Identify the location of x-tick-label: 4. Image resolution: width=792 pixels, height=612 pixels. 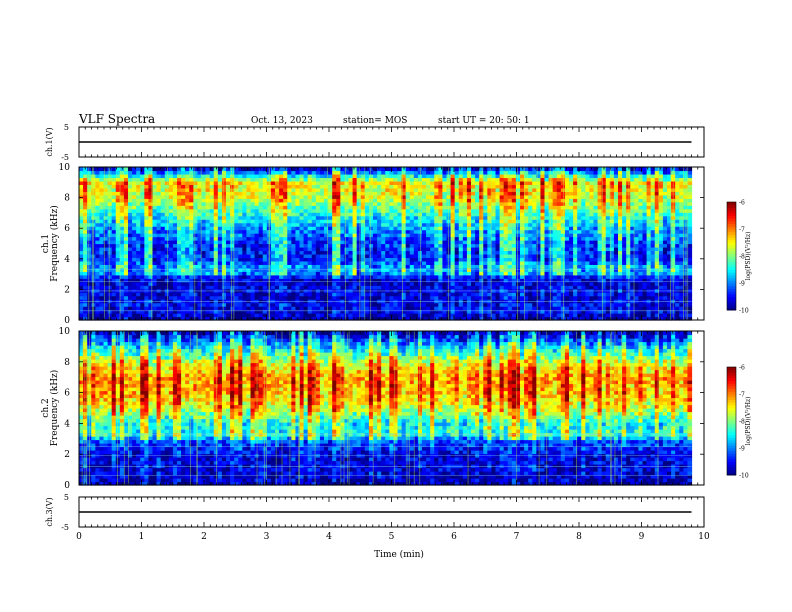
(329, 537).